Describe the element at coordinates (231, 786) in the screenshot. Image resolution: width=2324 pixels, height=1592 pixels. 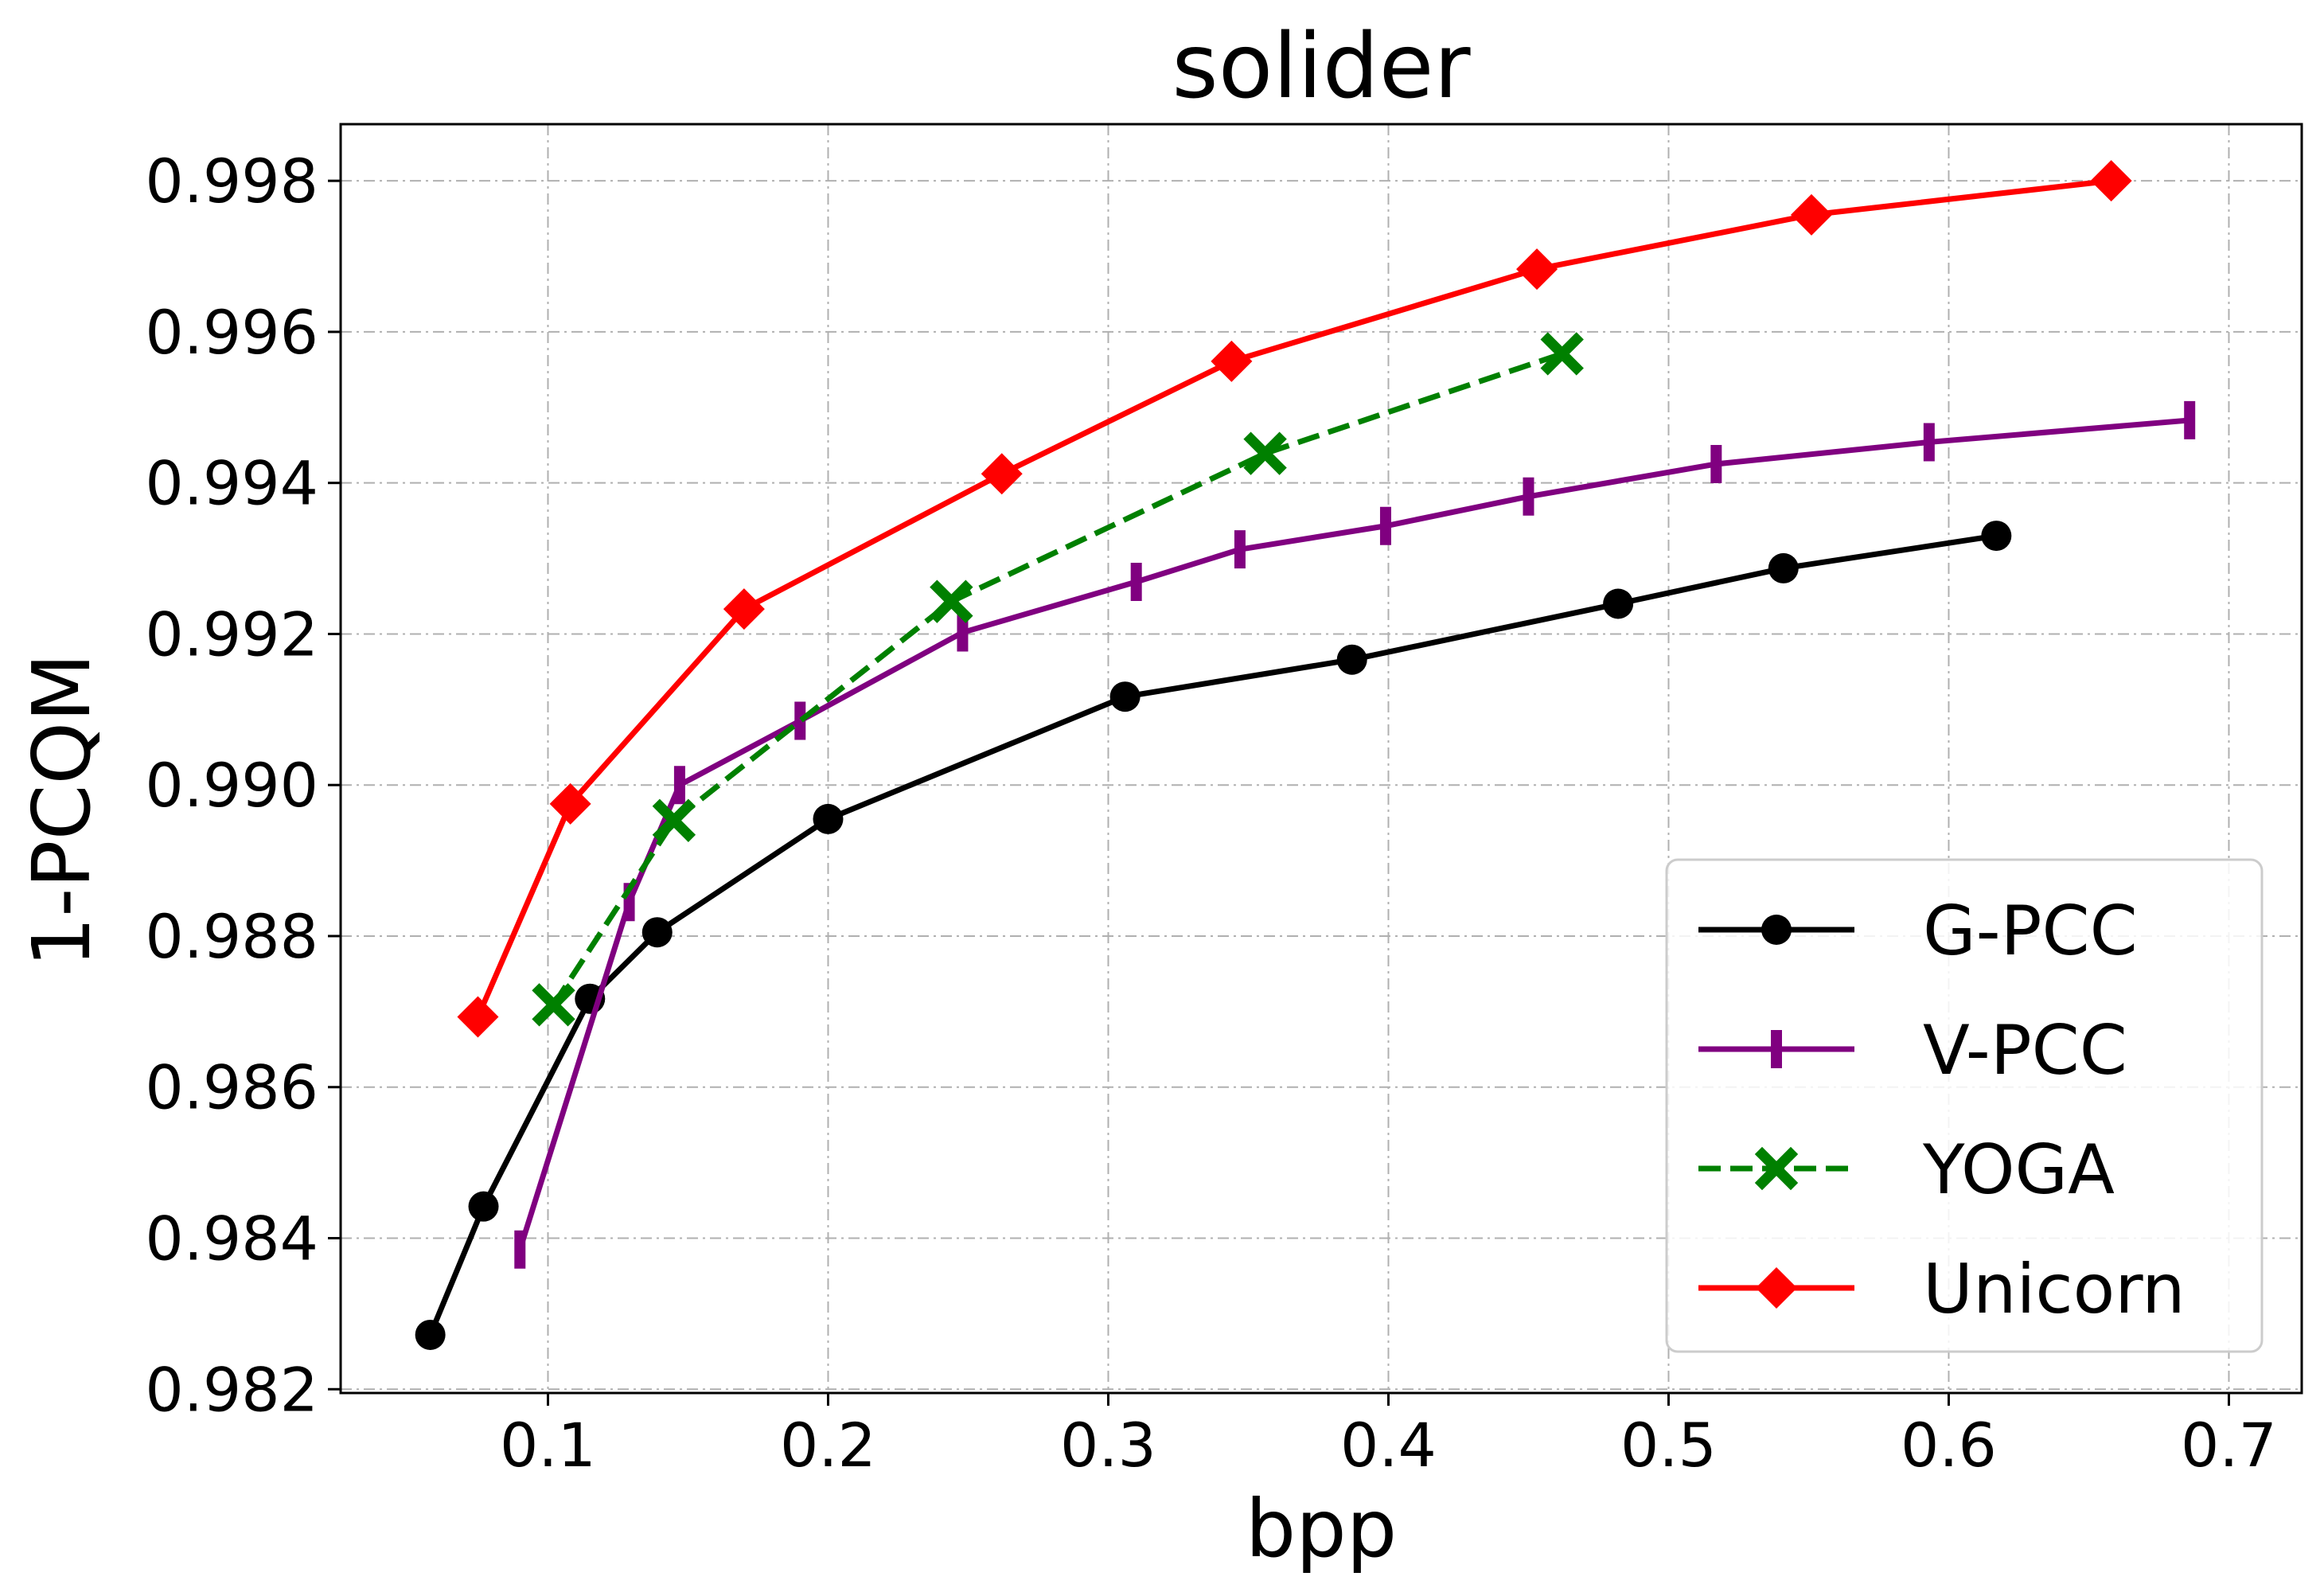
I see `y-tick-label: 0.990` at that location.